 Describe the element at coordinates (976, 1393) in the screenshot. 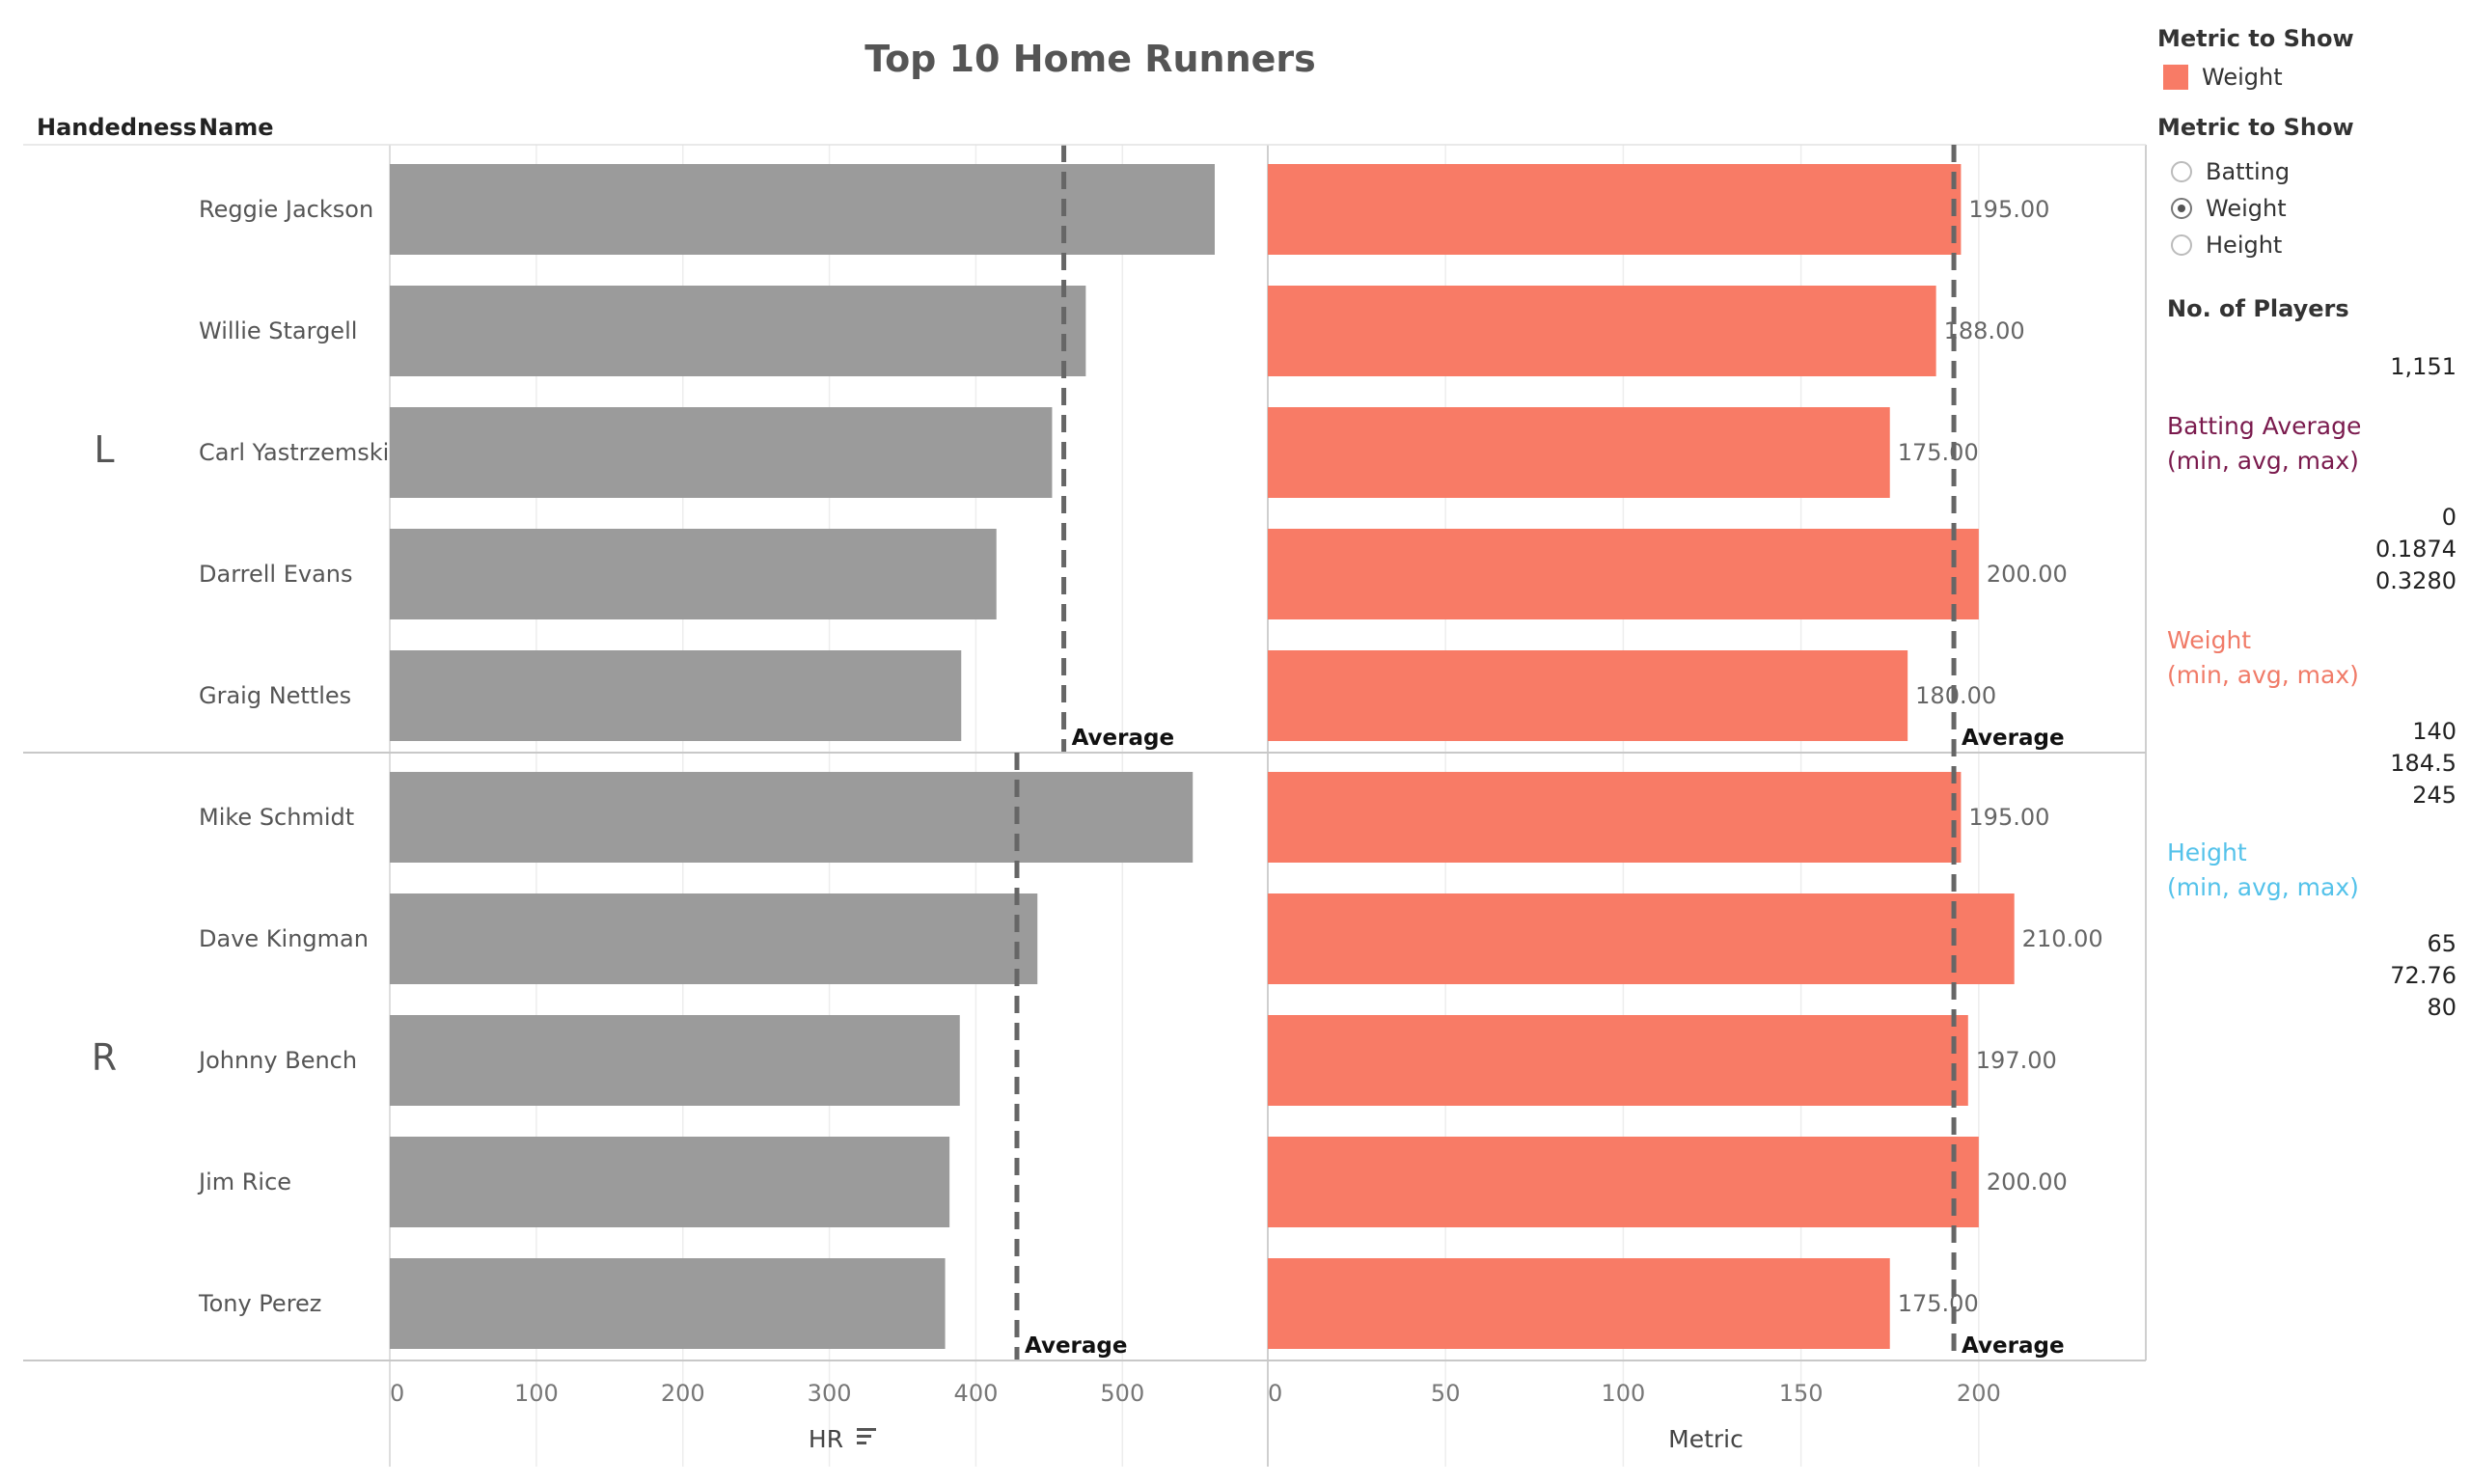

I see `hr-tick-label: 400` at that location.